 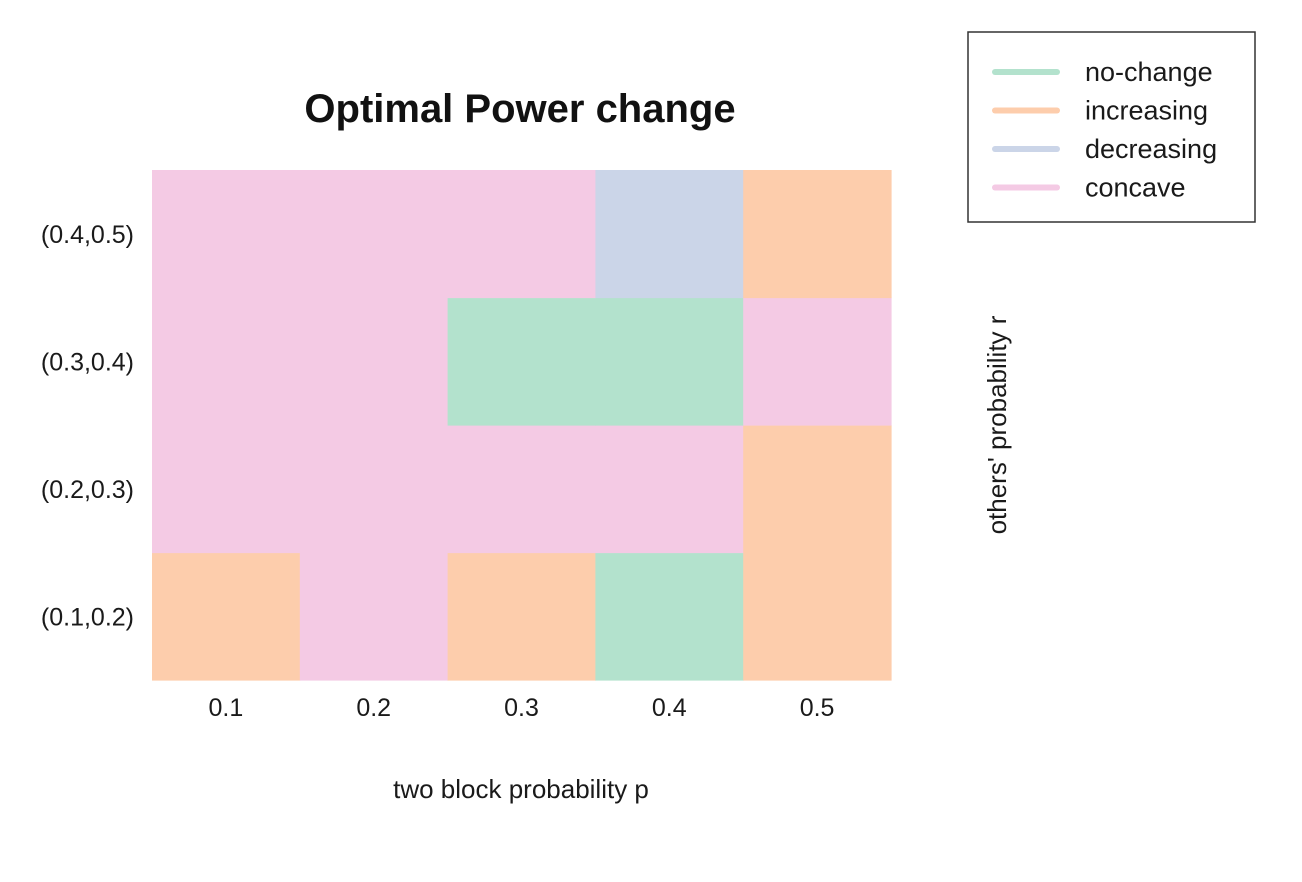 What do you see at coordinates (669, 234) in the screenshot?
I see `heatmap-cell-decreasing` at bounding box center [669, 234].